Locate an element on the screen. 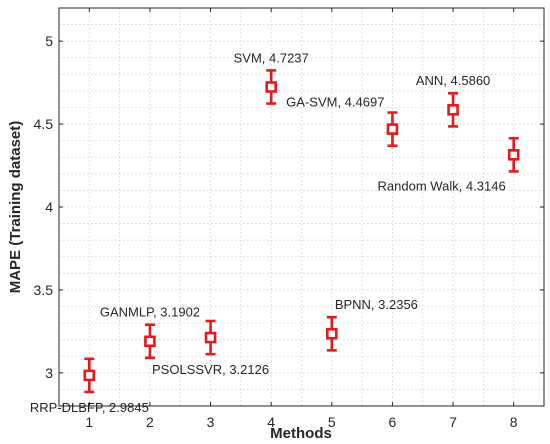  y-tick-label: 4.5 is located at coordinates (44, 124).